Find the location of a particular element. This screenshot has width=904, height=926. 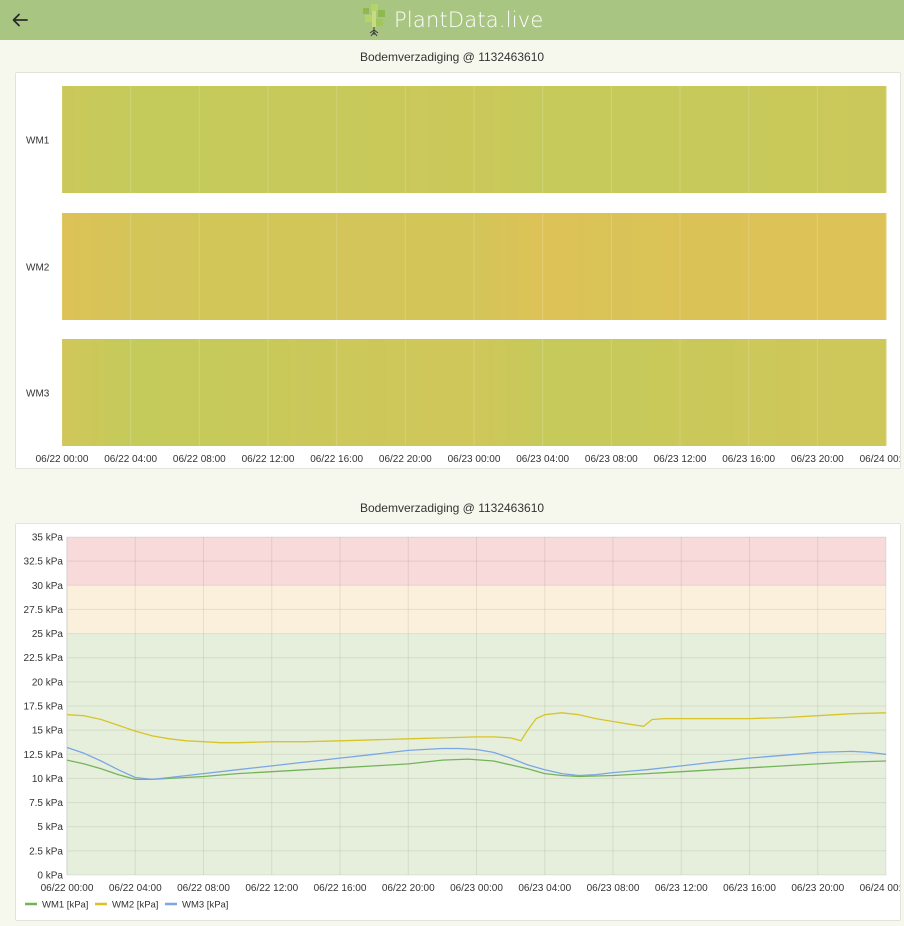

heatmap-row-wm3 is located at coordinates (474, 392).